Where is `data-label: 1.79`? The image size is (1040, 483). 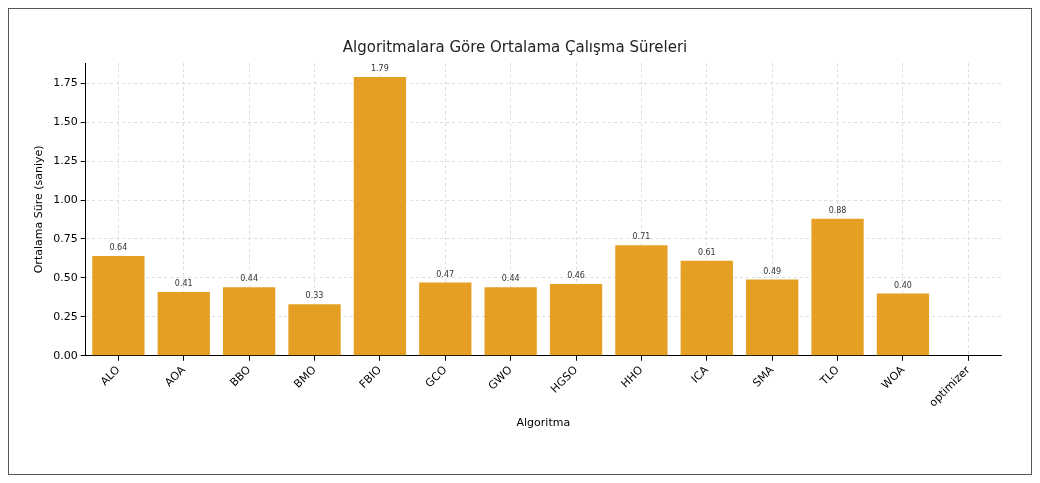 data-label: 1.79 is located at coordinates (379, 69).